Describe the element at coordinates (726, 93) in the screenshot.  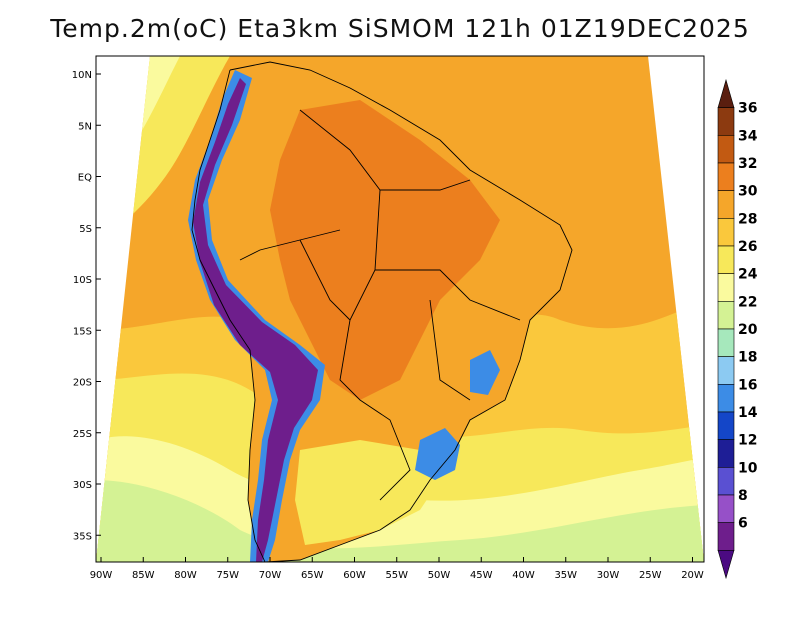
I see `colorbar-top-arrow` at that location.